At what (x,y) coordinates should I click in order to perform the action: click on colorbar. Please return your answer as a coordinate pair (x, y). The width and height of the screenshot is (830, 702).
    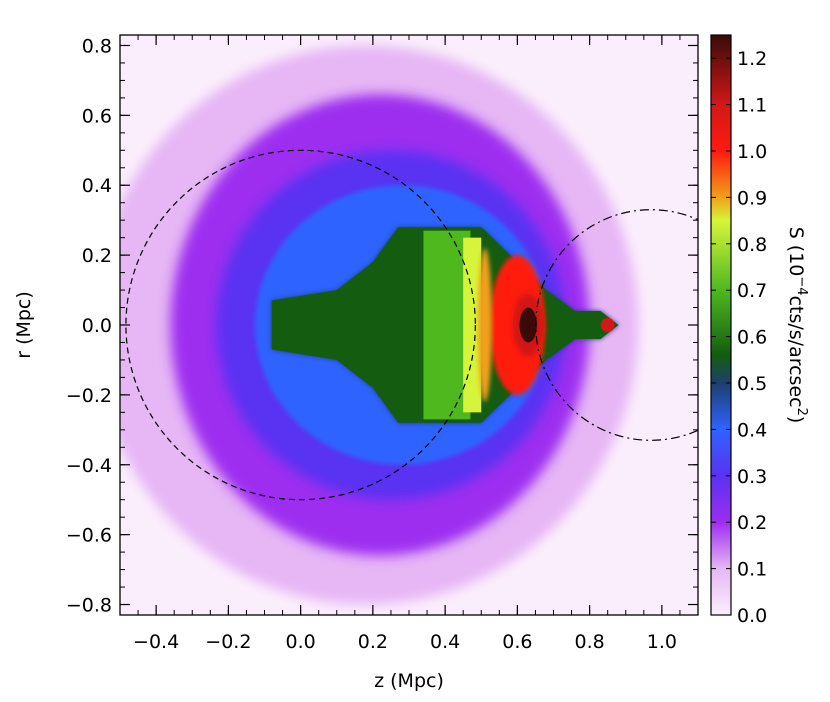
    Looking at the image, I should click on (721, 325).